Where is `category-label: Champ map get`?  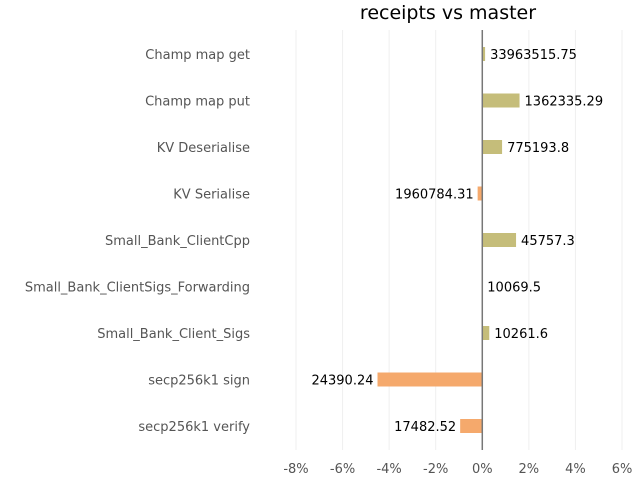
category-label: Champ map get is located at coordinates (197, 55).